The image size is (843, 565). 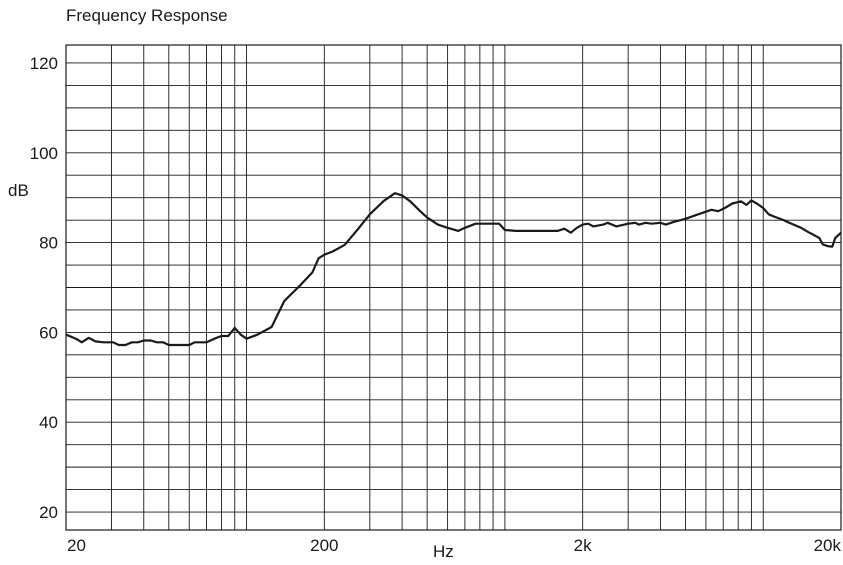 I want to click on y-tick-labels: 20 40 60 80 100 120, so click(x=44, y=288).